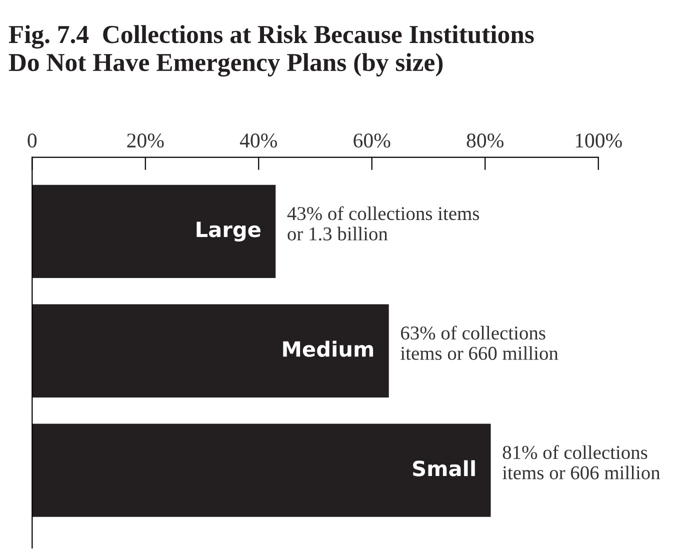  What do you see at coordinates (479, 343) in the screenshot?
I see `data-label: 63% of collections items or 660 million` at bounding box center [479, 343].